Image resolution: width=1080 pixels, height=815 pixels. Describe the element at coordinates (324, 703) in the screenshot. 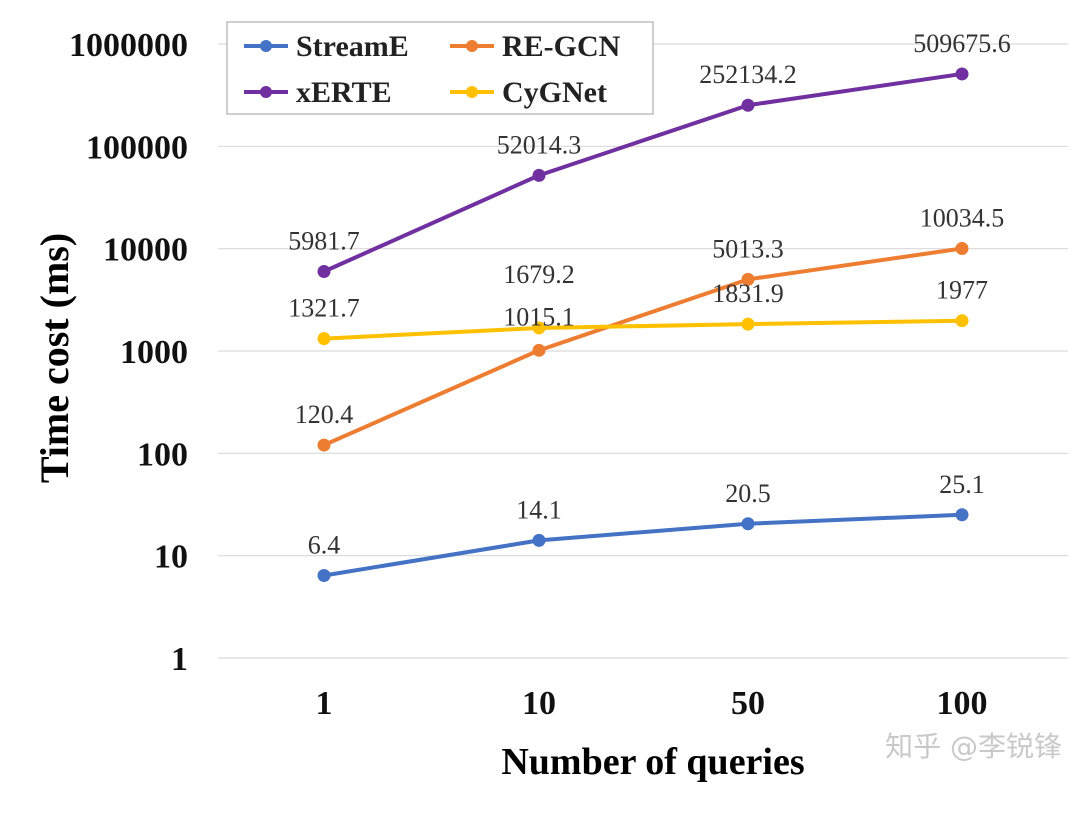

I see `x-tick-label: 1` at that location.